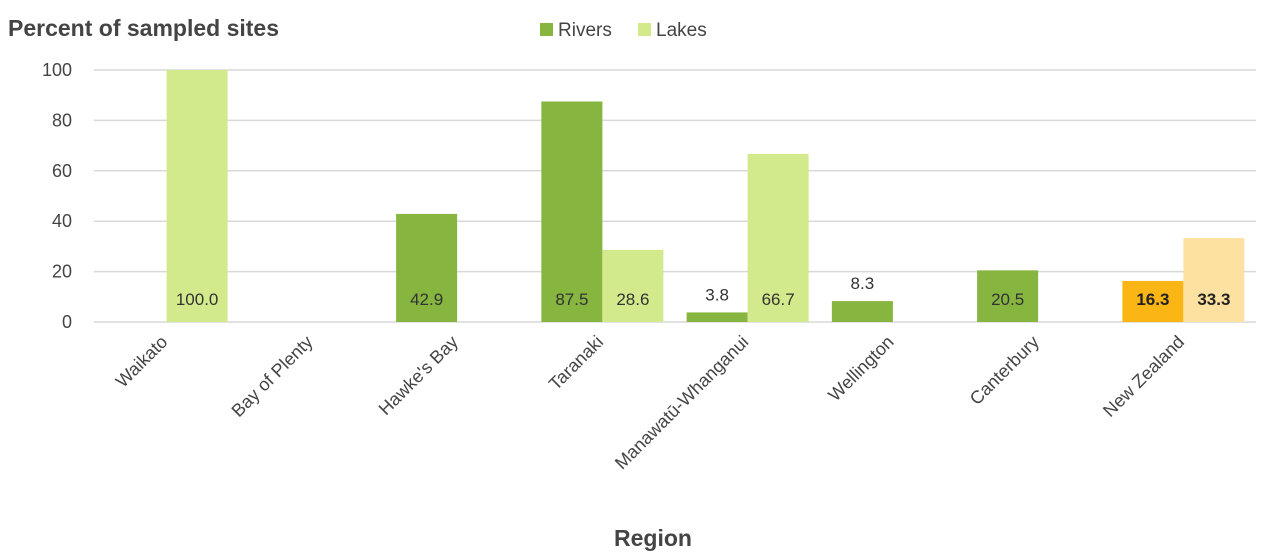 The height and width of the screenshot is (552, 1267). Describe the element at coordinates (62, 272) in the screenshot. I see `y-tick-label: 20` at that location.